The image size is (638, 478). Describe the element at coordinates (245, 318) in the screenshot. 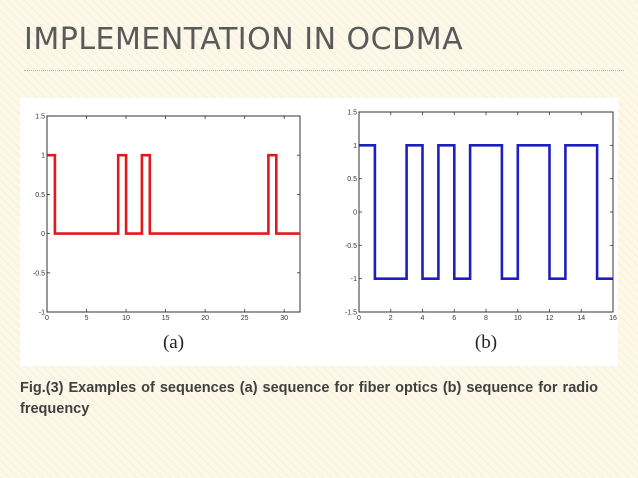

I see `chart-a-xtick-label: 25` at that location.